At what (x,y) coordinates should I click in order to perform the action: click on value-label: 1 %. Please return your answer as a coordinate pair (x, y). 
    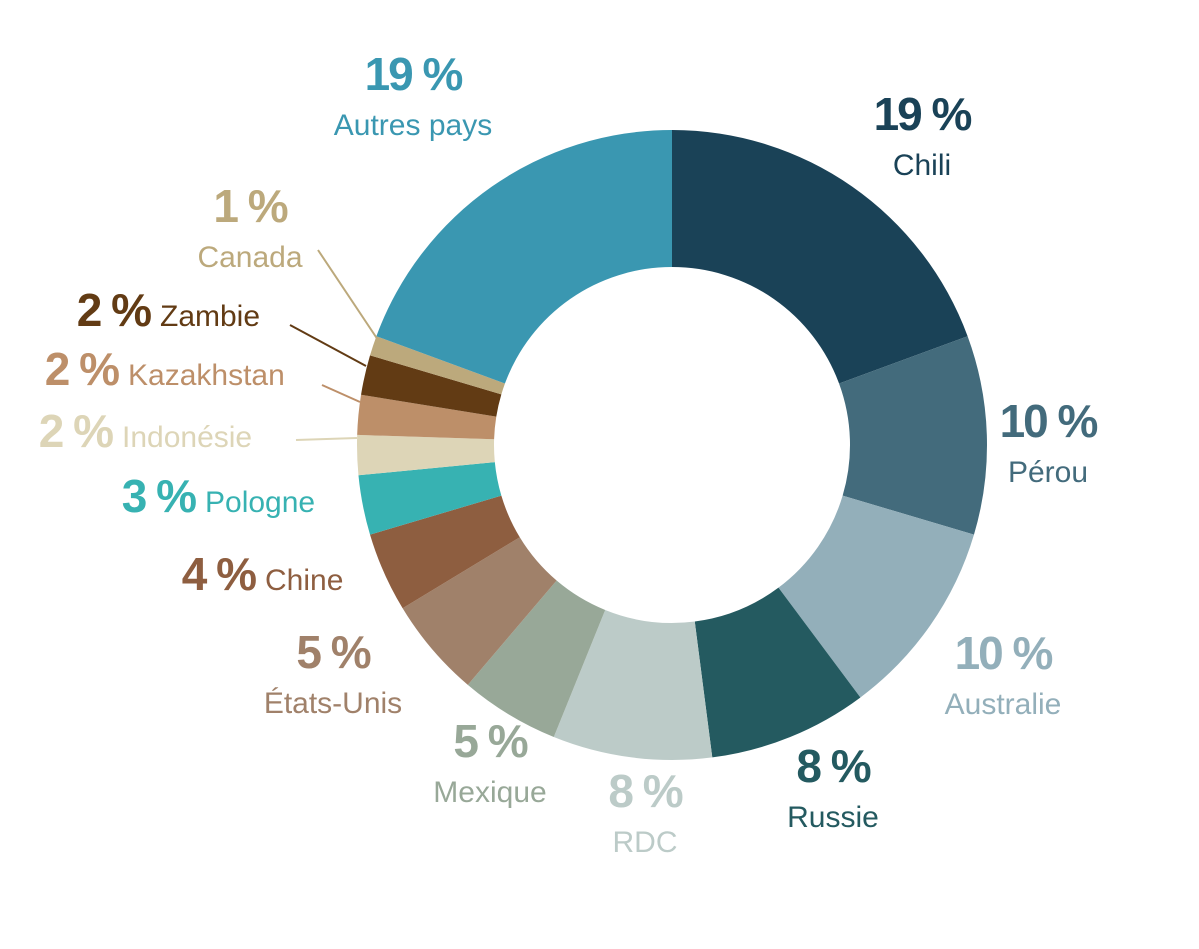
    Looking at the image, I should click on (250, 206).